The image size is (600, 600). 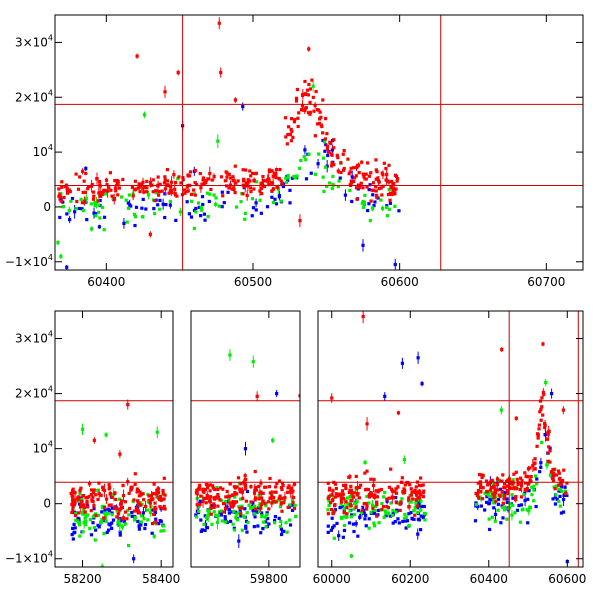 I want to click on y-tick-label: 104, so click(x=43, y=151).